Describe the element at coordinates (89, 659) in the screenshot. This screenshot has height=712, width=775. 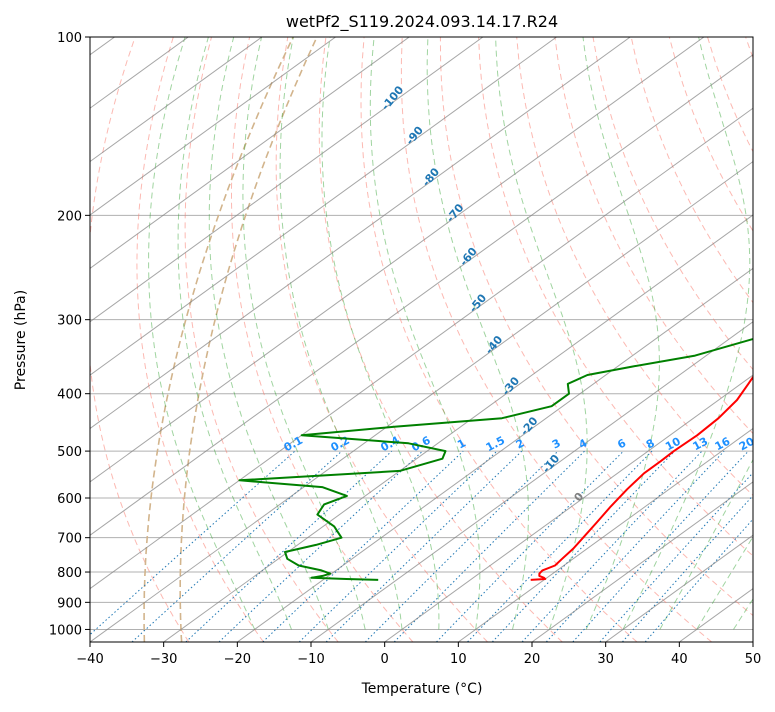
I see `x-tick-label: −40` at that location.